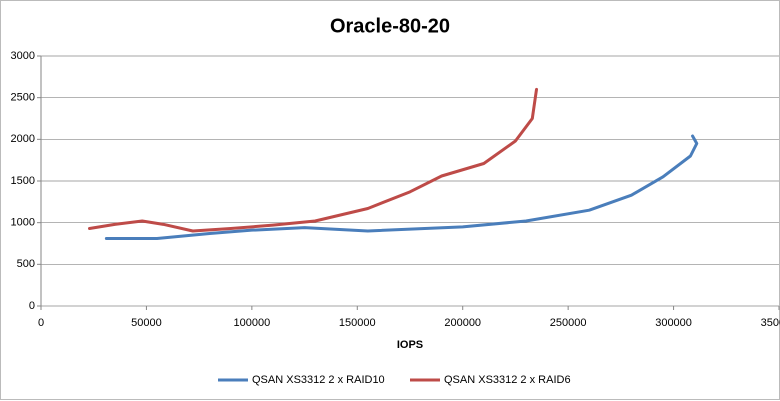  I want to click on y-tick-label: 2000, so click(23, 139).